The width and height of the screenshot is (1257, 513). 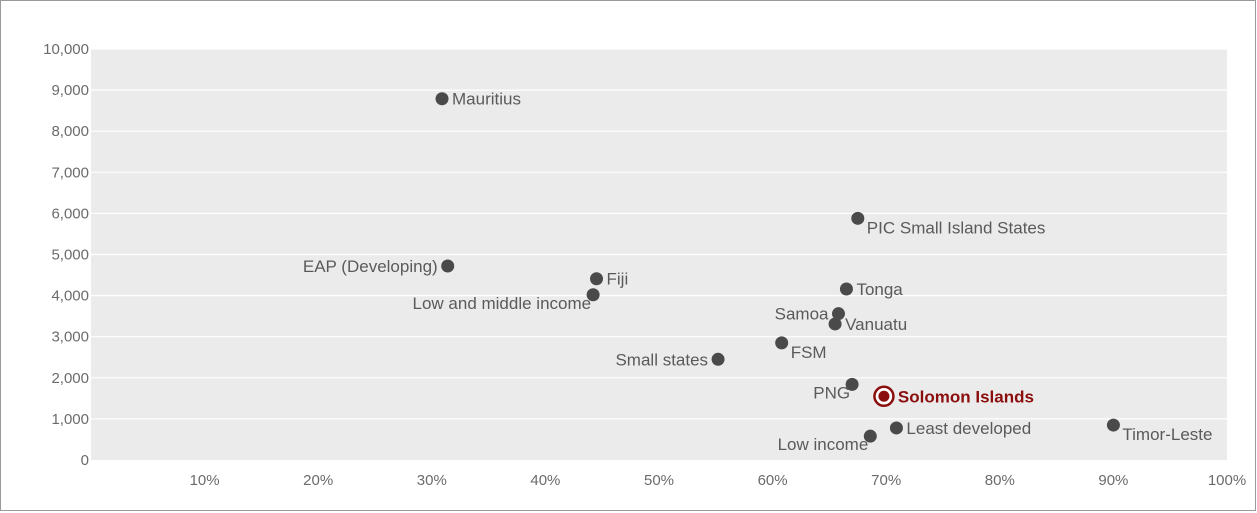 I want to click on data-label: Samoa, so click(x=802, y=314).